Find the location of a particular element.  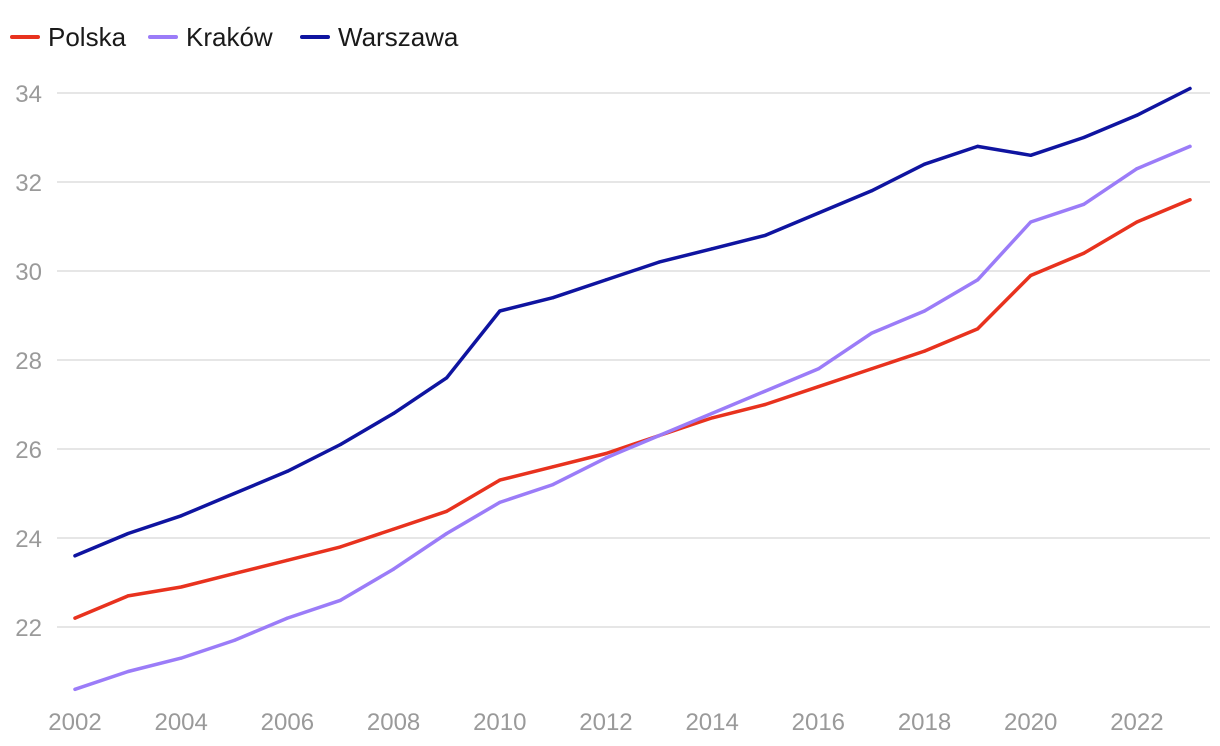

y-tick-label: 30 is located at coordinates (28, 272).